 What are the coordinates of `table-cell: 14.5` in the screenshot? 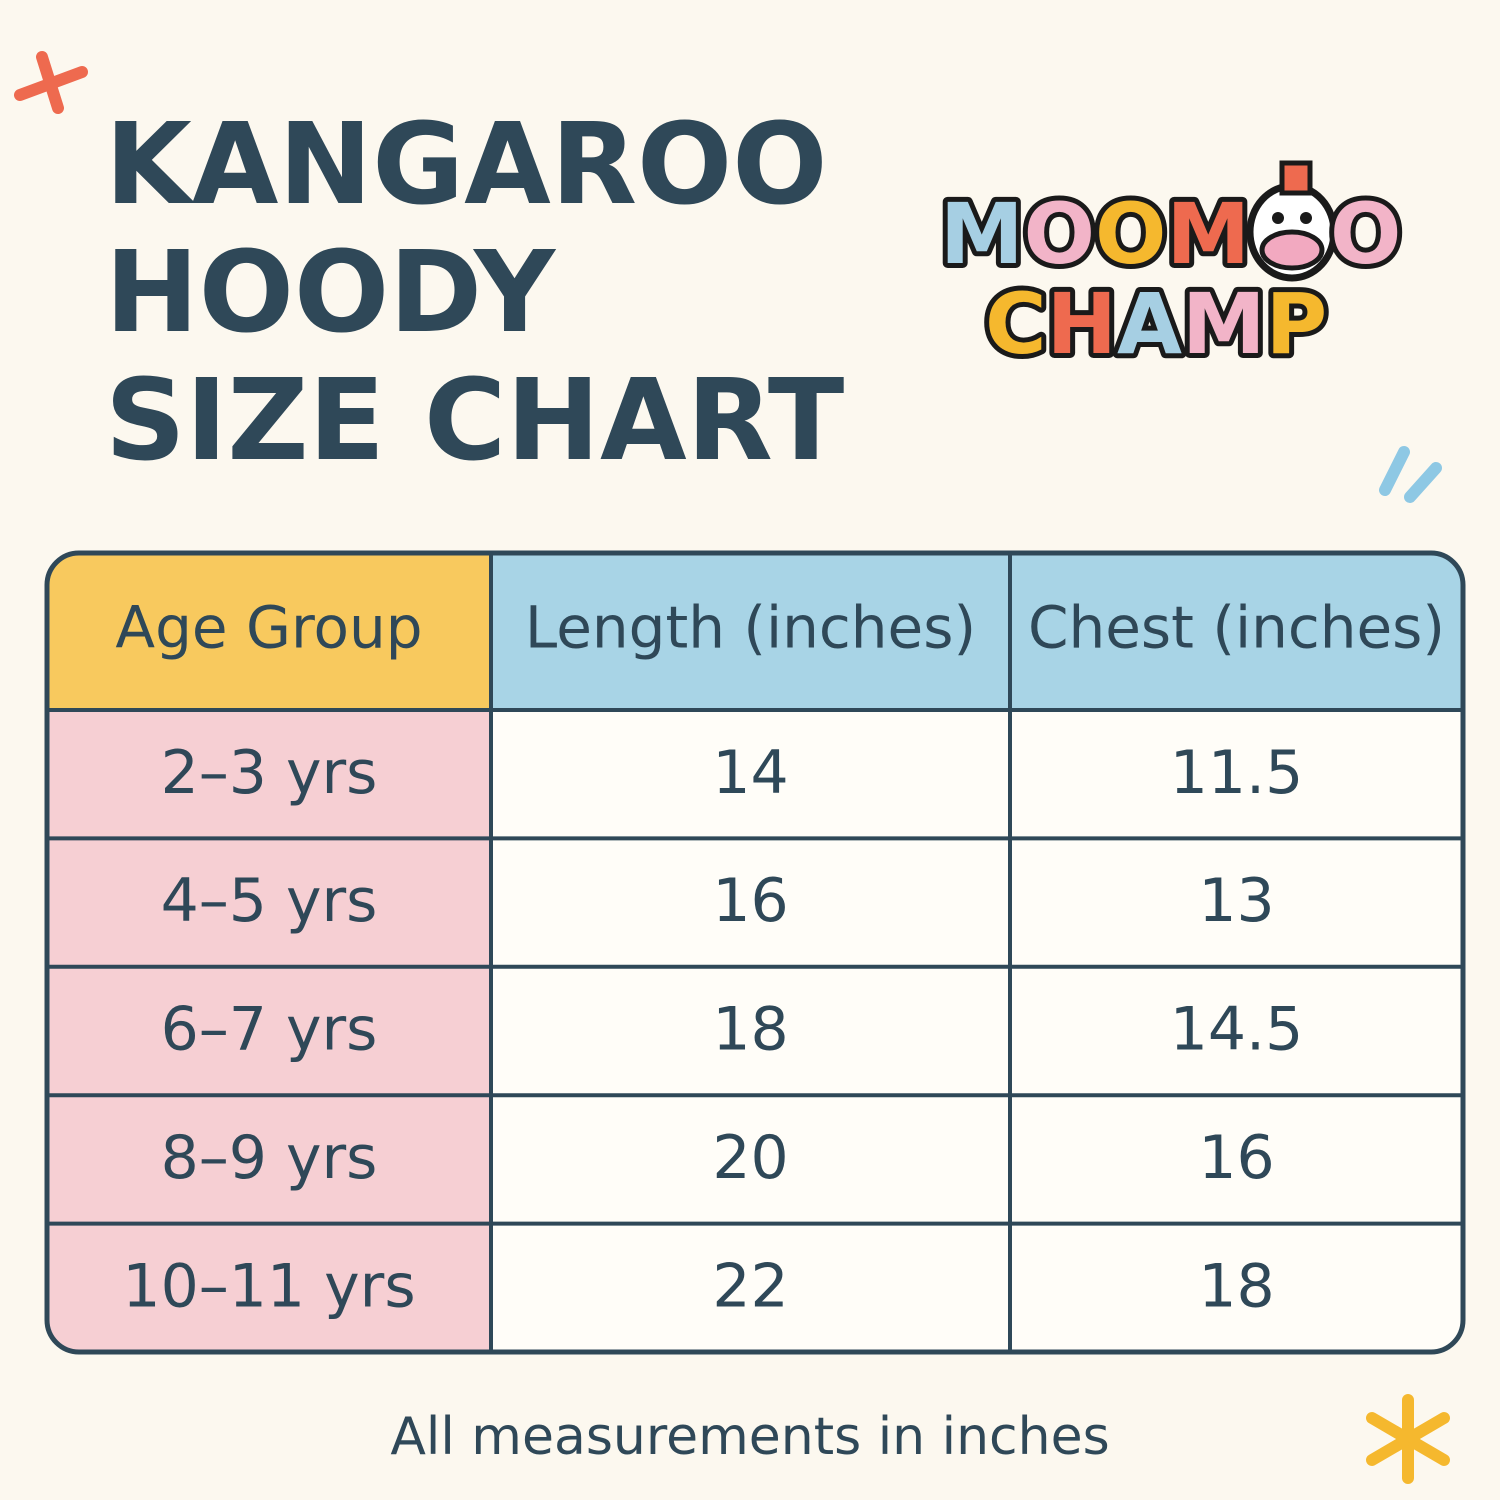 It's located at (1237, 1030).